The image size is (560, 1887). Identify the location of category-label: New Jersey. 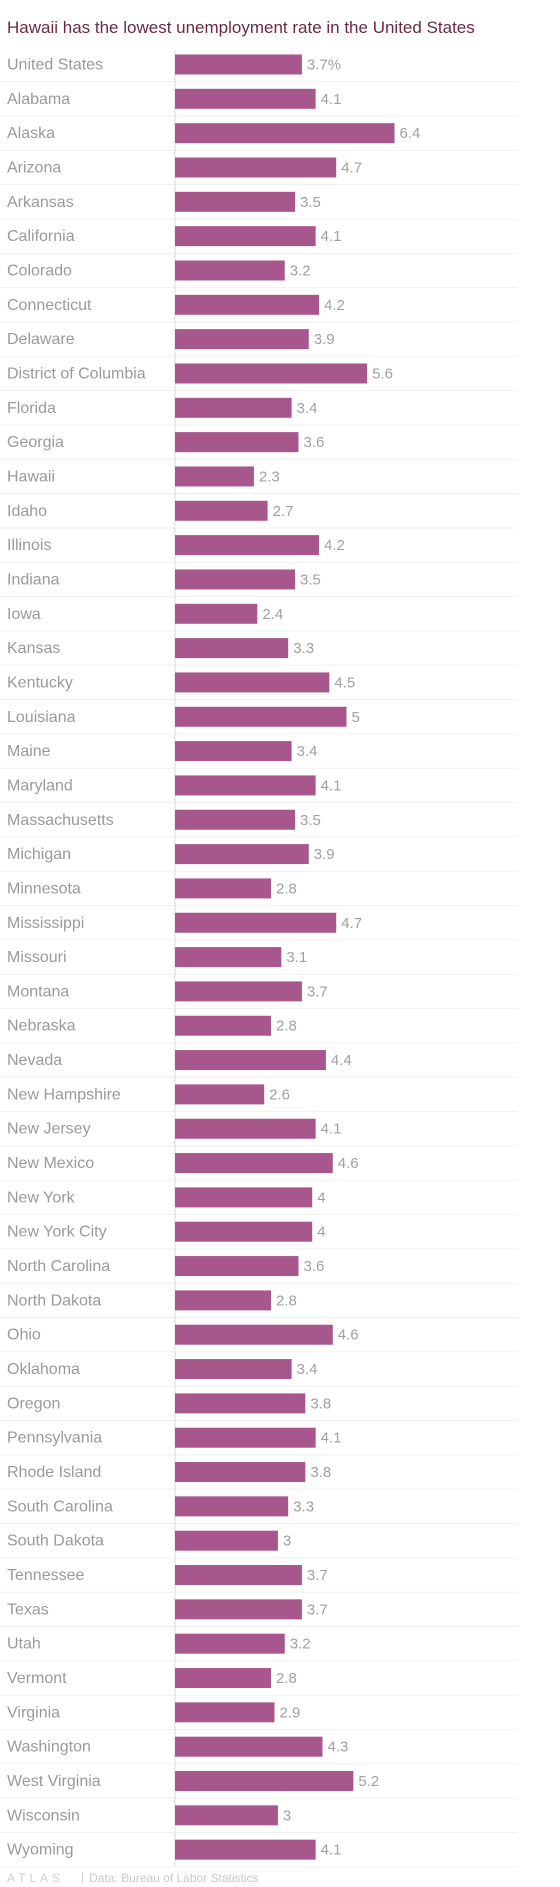
(49, 1129).